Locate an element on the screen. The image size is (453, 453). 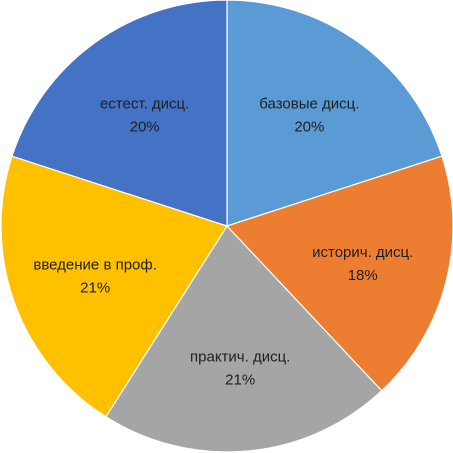
slice-category-label: базовые дисц. is located at coordinates (309, 104).